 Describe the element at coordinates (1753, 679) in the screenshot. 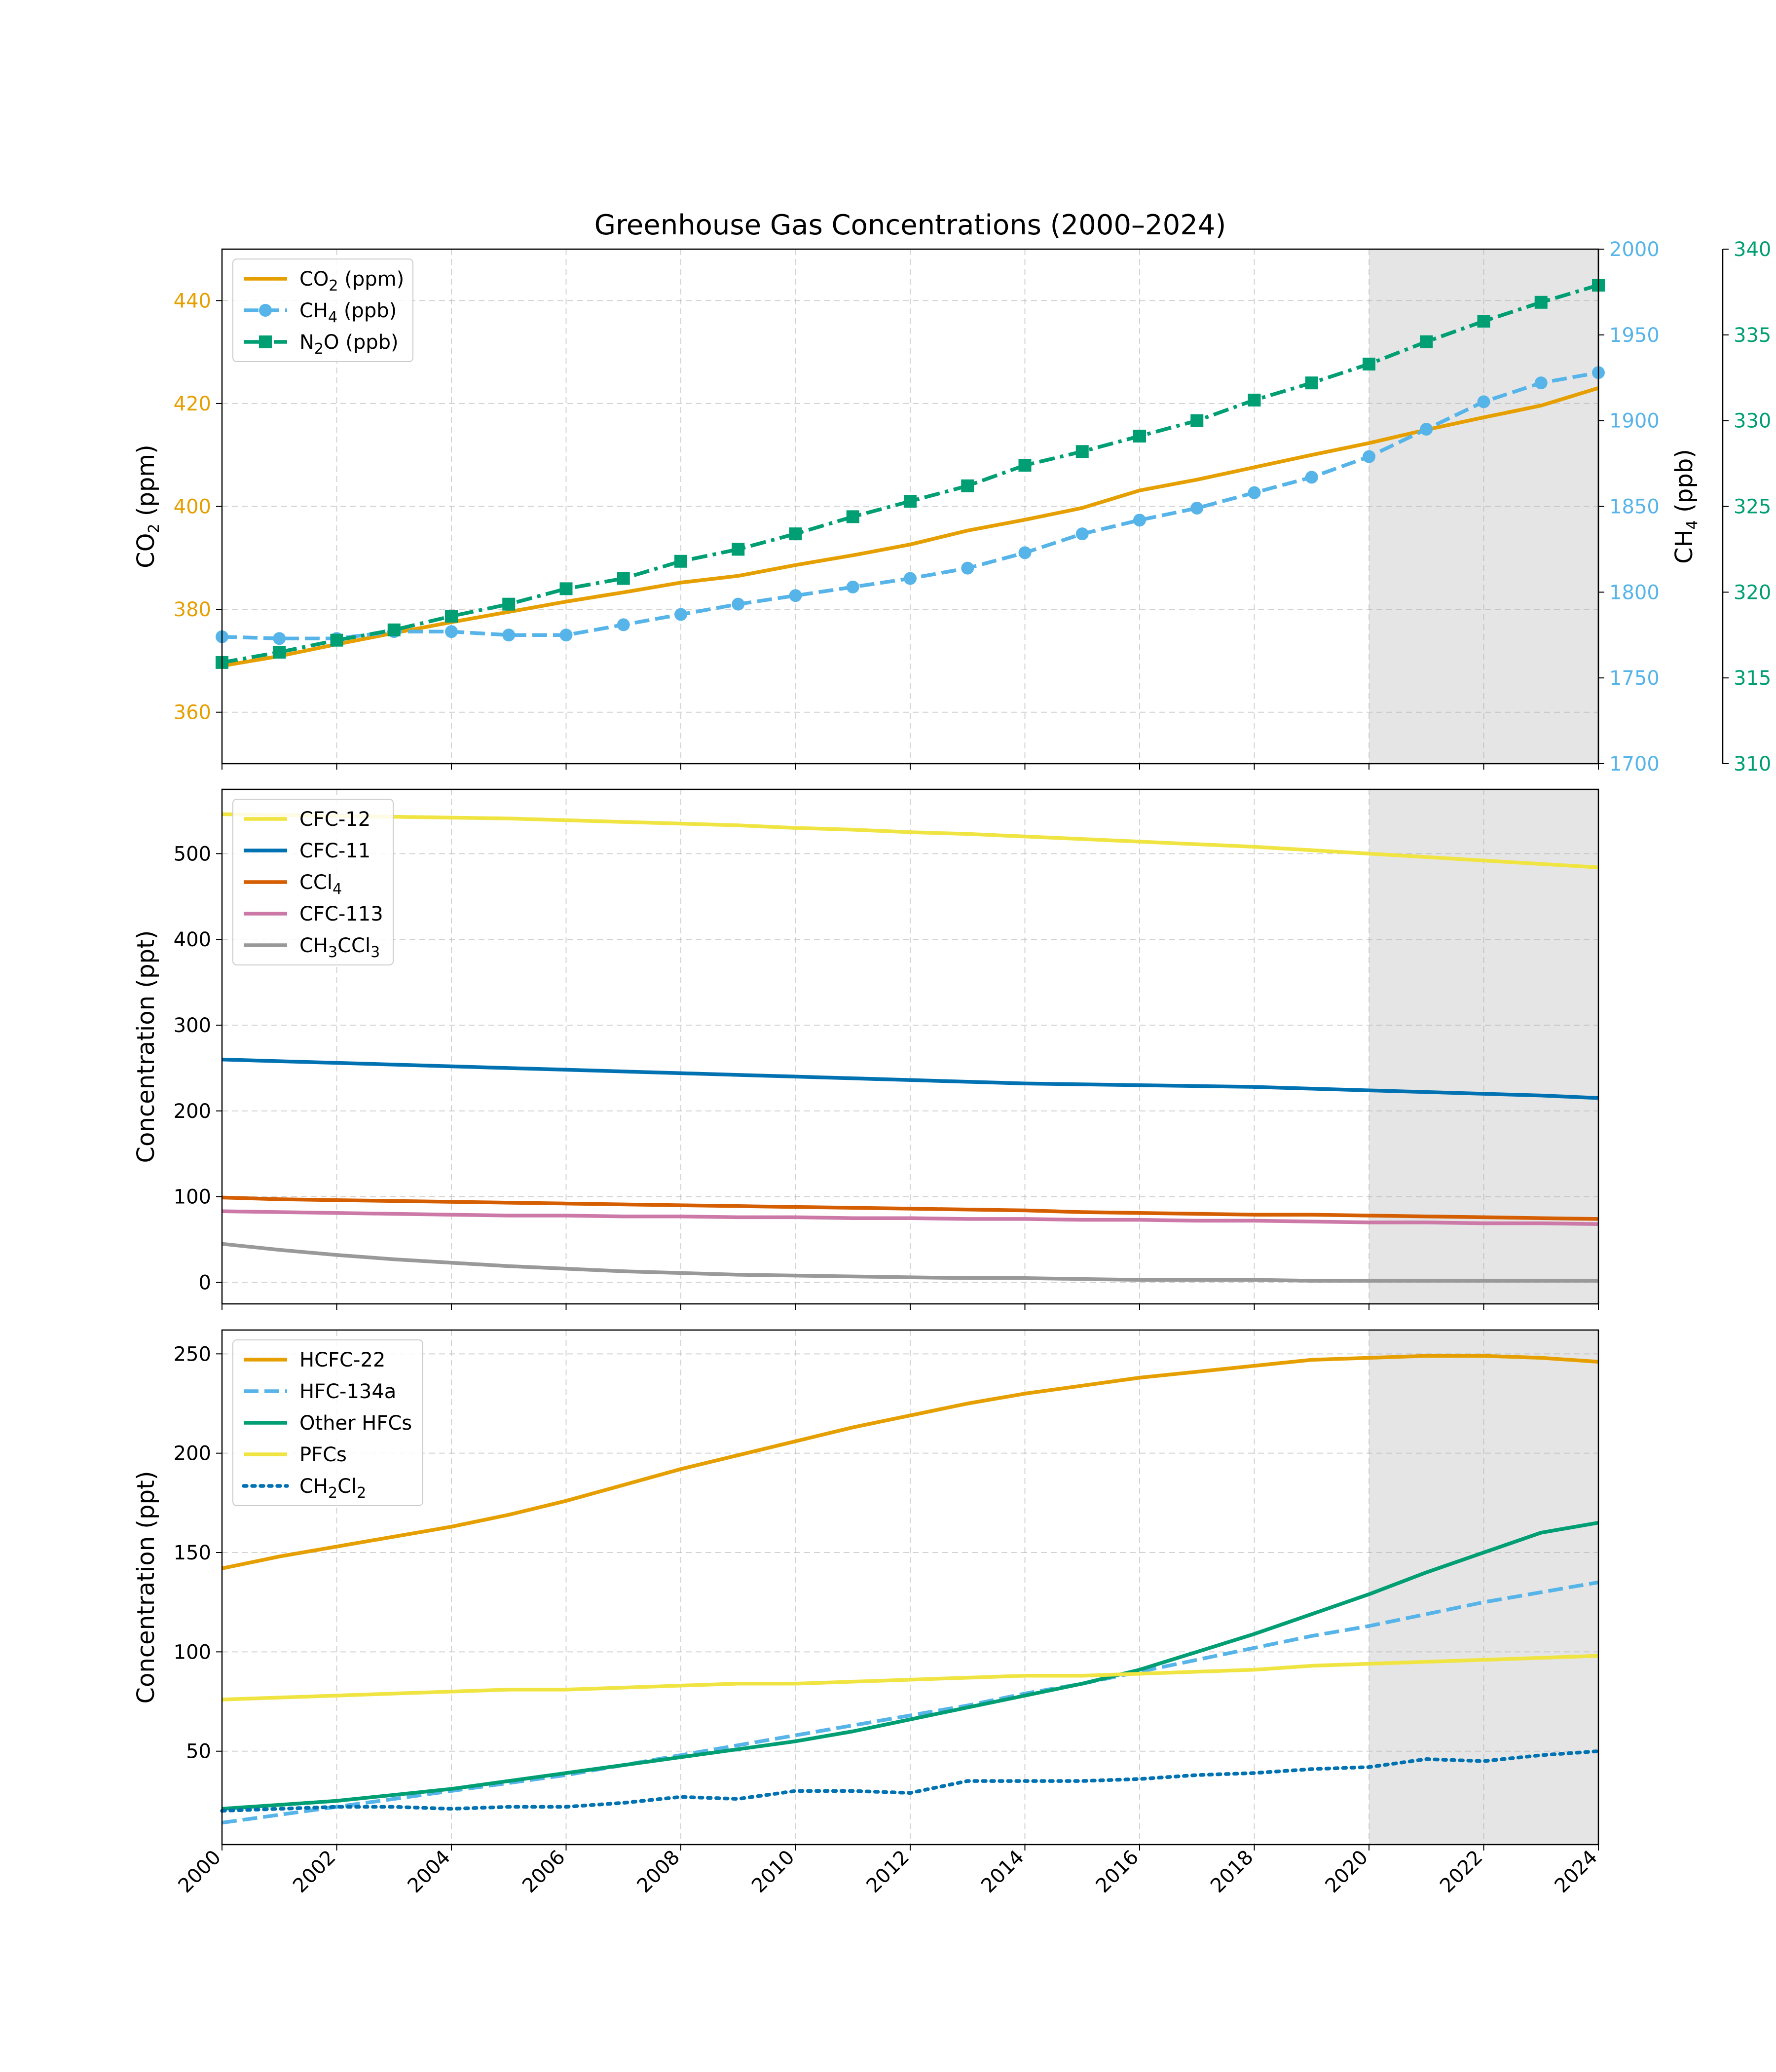

I see `far-right-tick-label: 315` at that location.